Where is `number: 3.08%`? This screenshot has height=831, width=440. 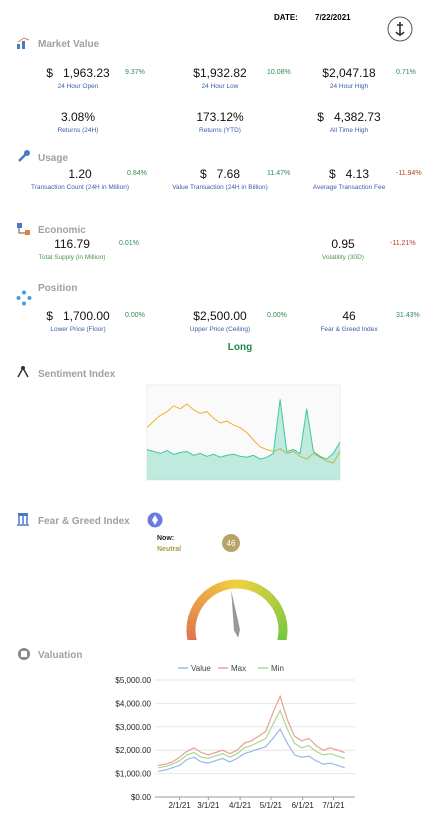 number: 3.08% is located at coordinates (78, 117).